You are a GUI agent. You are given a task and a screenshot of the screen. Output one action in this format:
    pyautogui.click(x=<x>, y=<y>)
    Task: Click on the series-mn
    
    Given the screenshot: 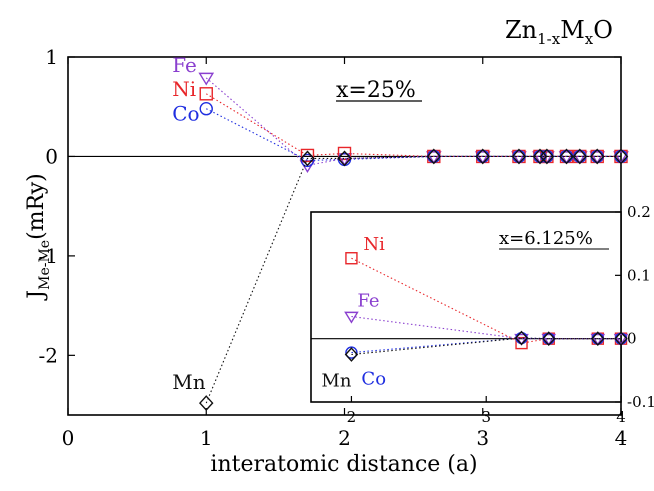 What is the action you would take?
    pyautogui.click(x=486, y=346)
    